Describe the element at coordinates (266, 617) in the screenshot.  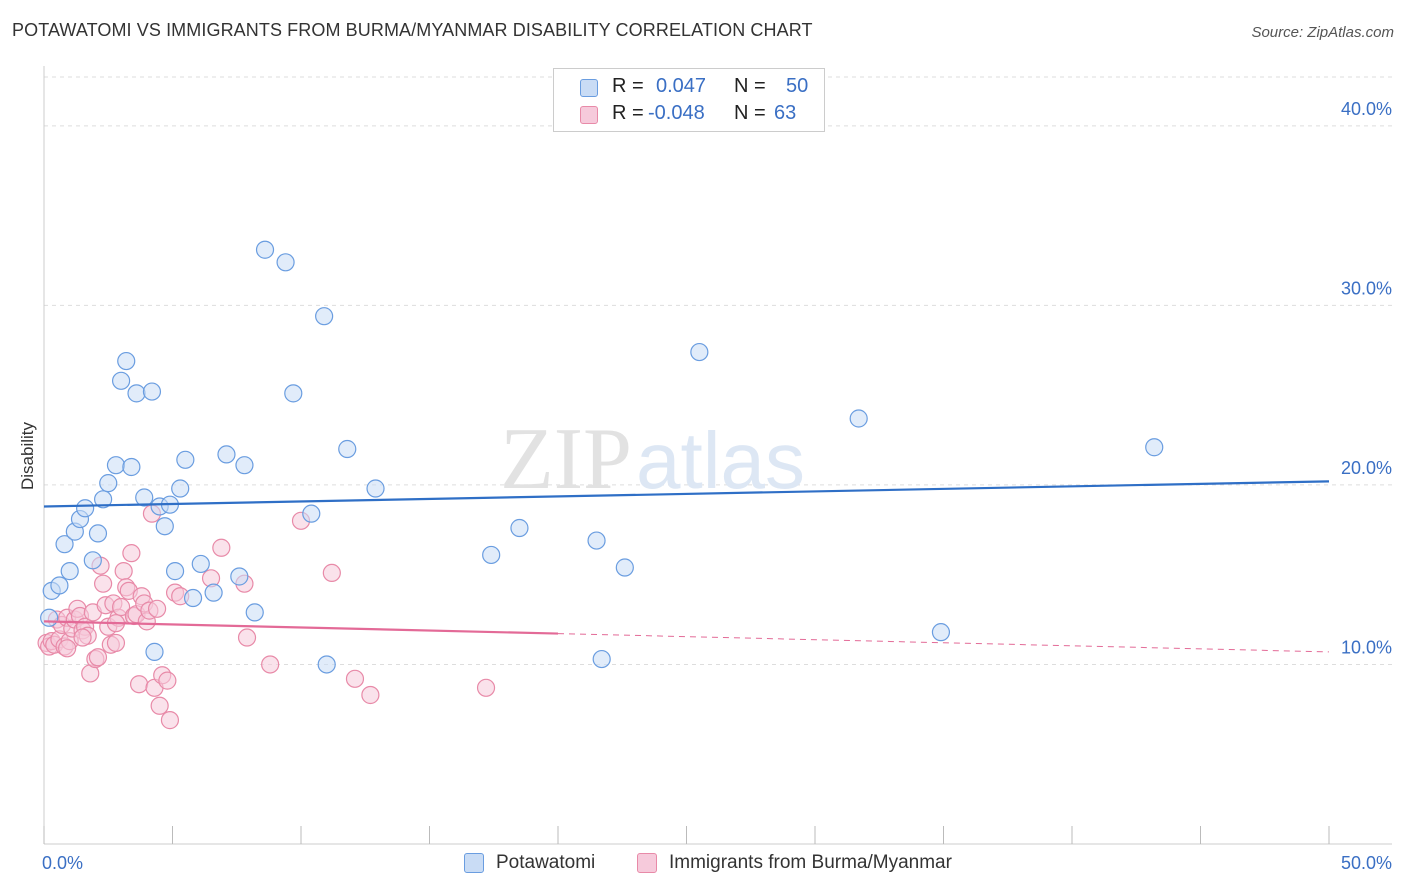
I see `series-burma-points` at that location.